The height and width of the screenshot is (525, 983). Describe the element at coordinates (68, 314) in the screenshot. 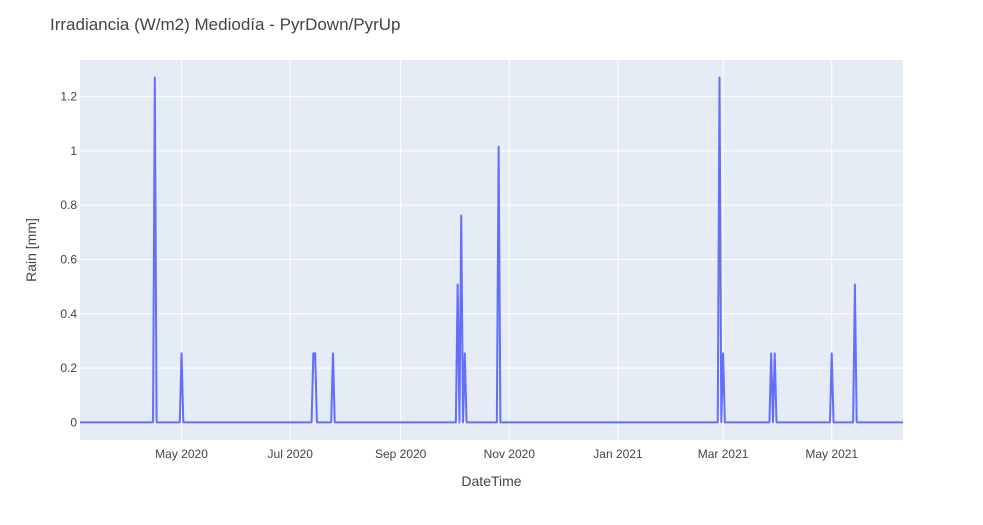

I see `y-tick-label: 0.4` at that location.